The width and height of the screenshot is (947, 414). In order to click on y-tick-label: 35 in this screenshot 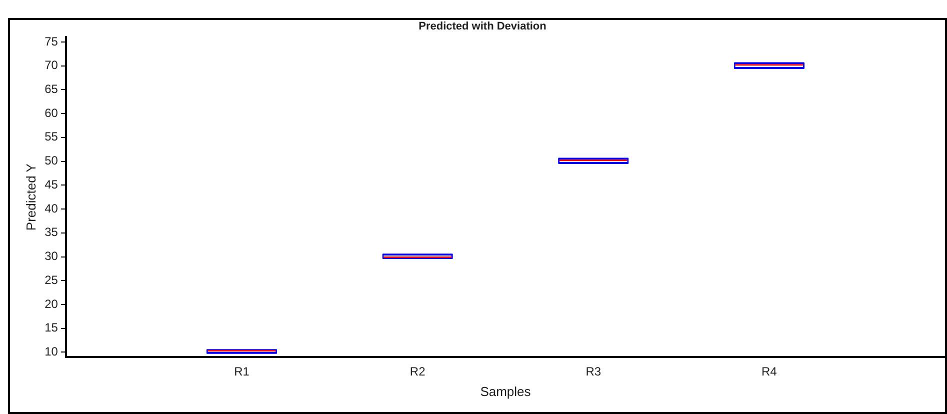, I will do `click(51, 232)`.